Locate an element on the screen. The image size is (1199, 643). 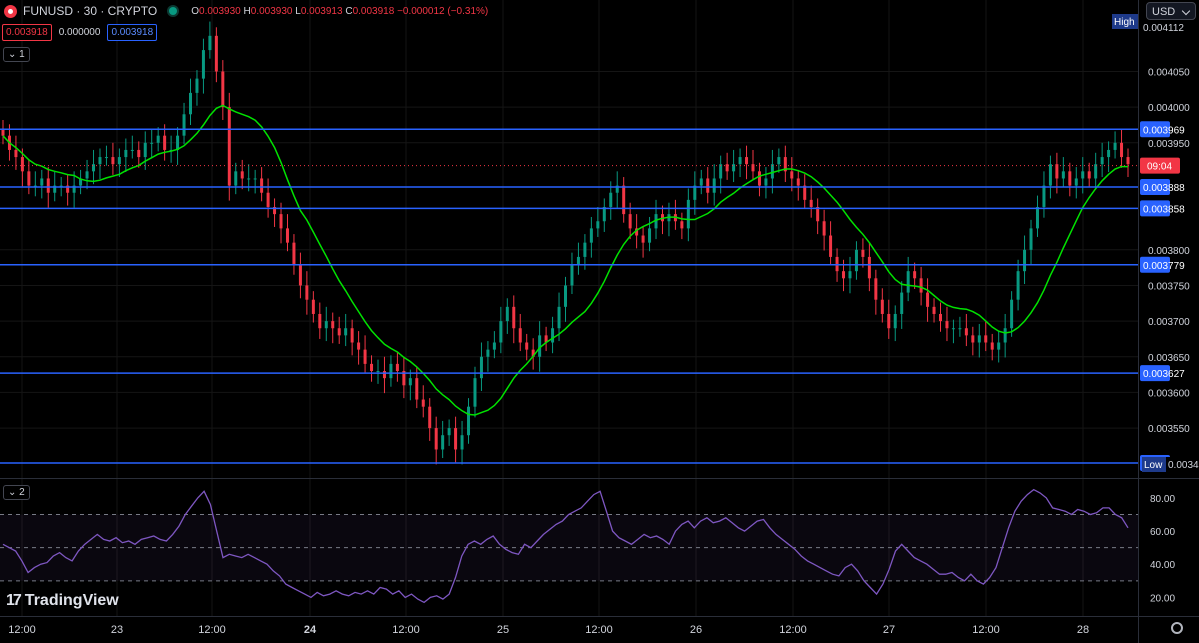
price-tick-label: 0.003700 is located at coordinates (1169, 322).